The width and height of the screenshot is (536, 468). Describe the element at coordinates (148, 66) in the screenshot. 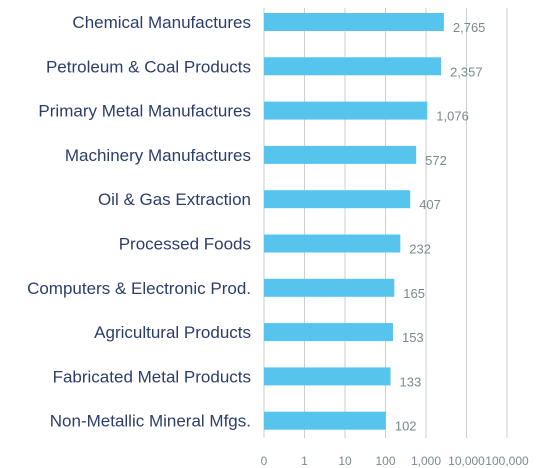

I see `category-label: Petroleum & Coal Products` at that location.